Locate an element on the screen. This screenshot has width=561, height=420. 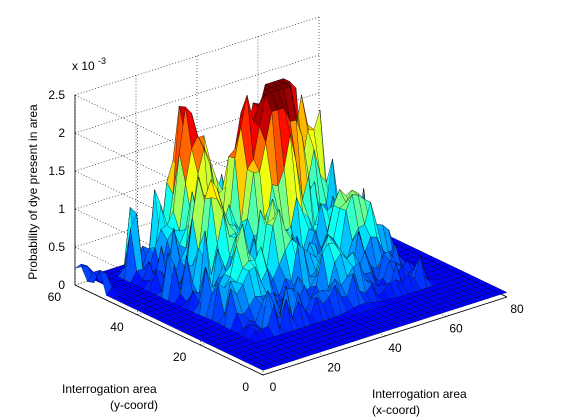
z-exponent-label: x 10 -3 is located at coordinates (89, 64).